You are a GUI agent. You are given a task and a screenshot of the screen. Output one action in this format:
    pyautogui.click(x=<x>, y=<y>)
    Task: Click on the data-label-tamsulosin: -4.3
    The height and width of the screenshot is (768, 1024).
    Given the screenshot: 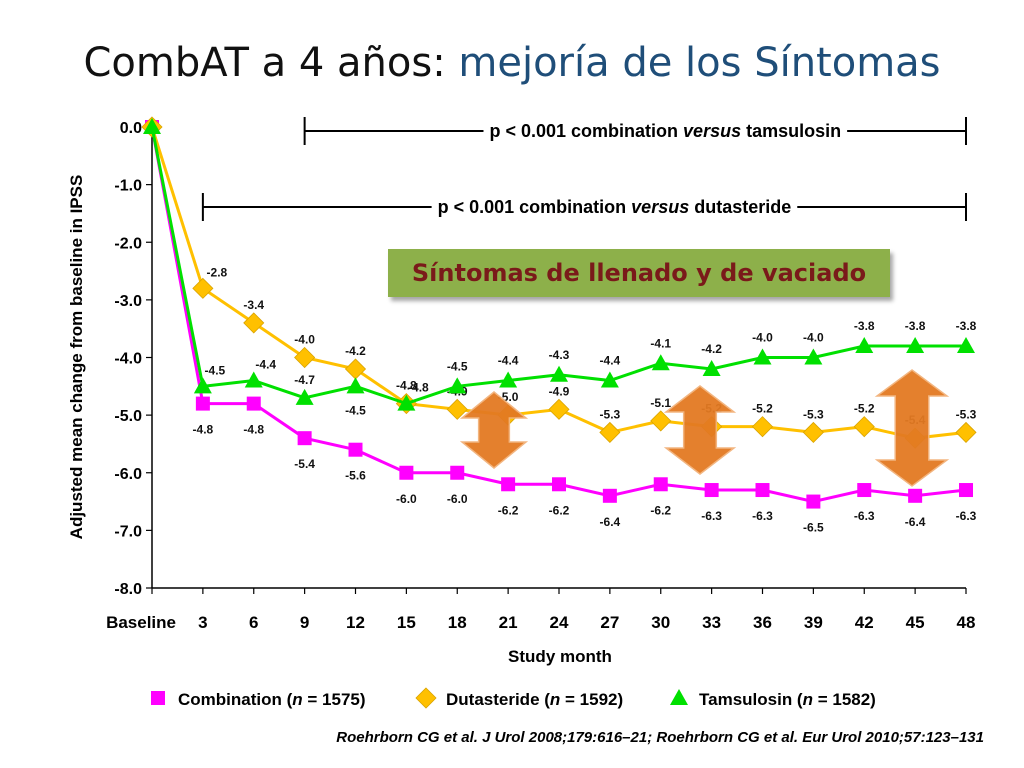 What is the action you would take?
    pyautogui.click(x=559, y=355)
    